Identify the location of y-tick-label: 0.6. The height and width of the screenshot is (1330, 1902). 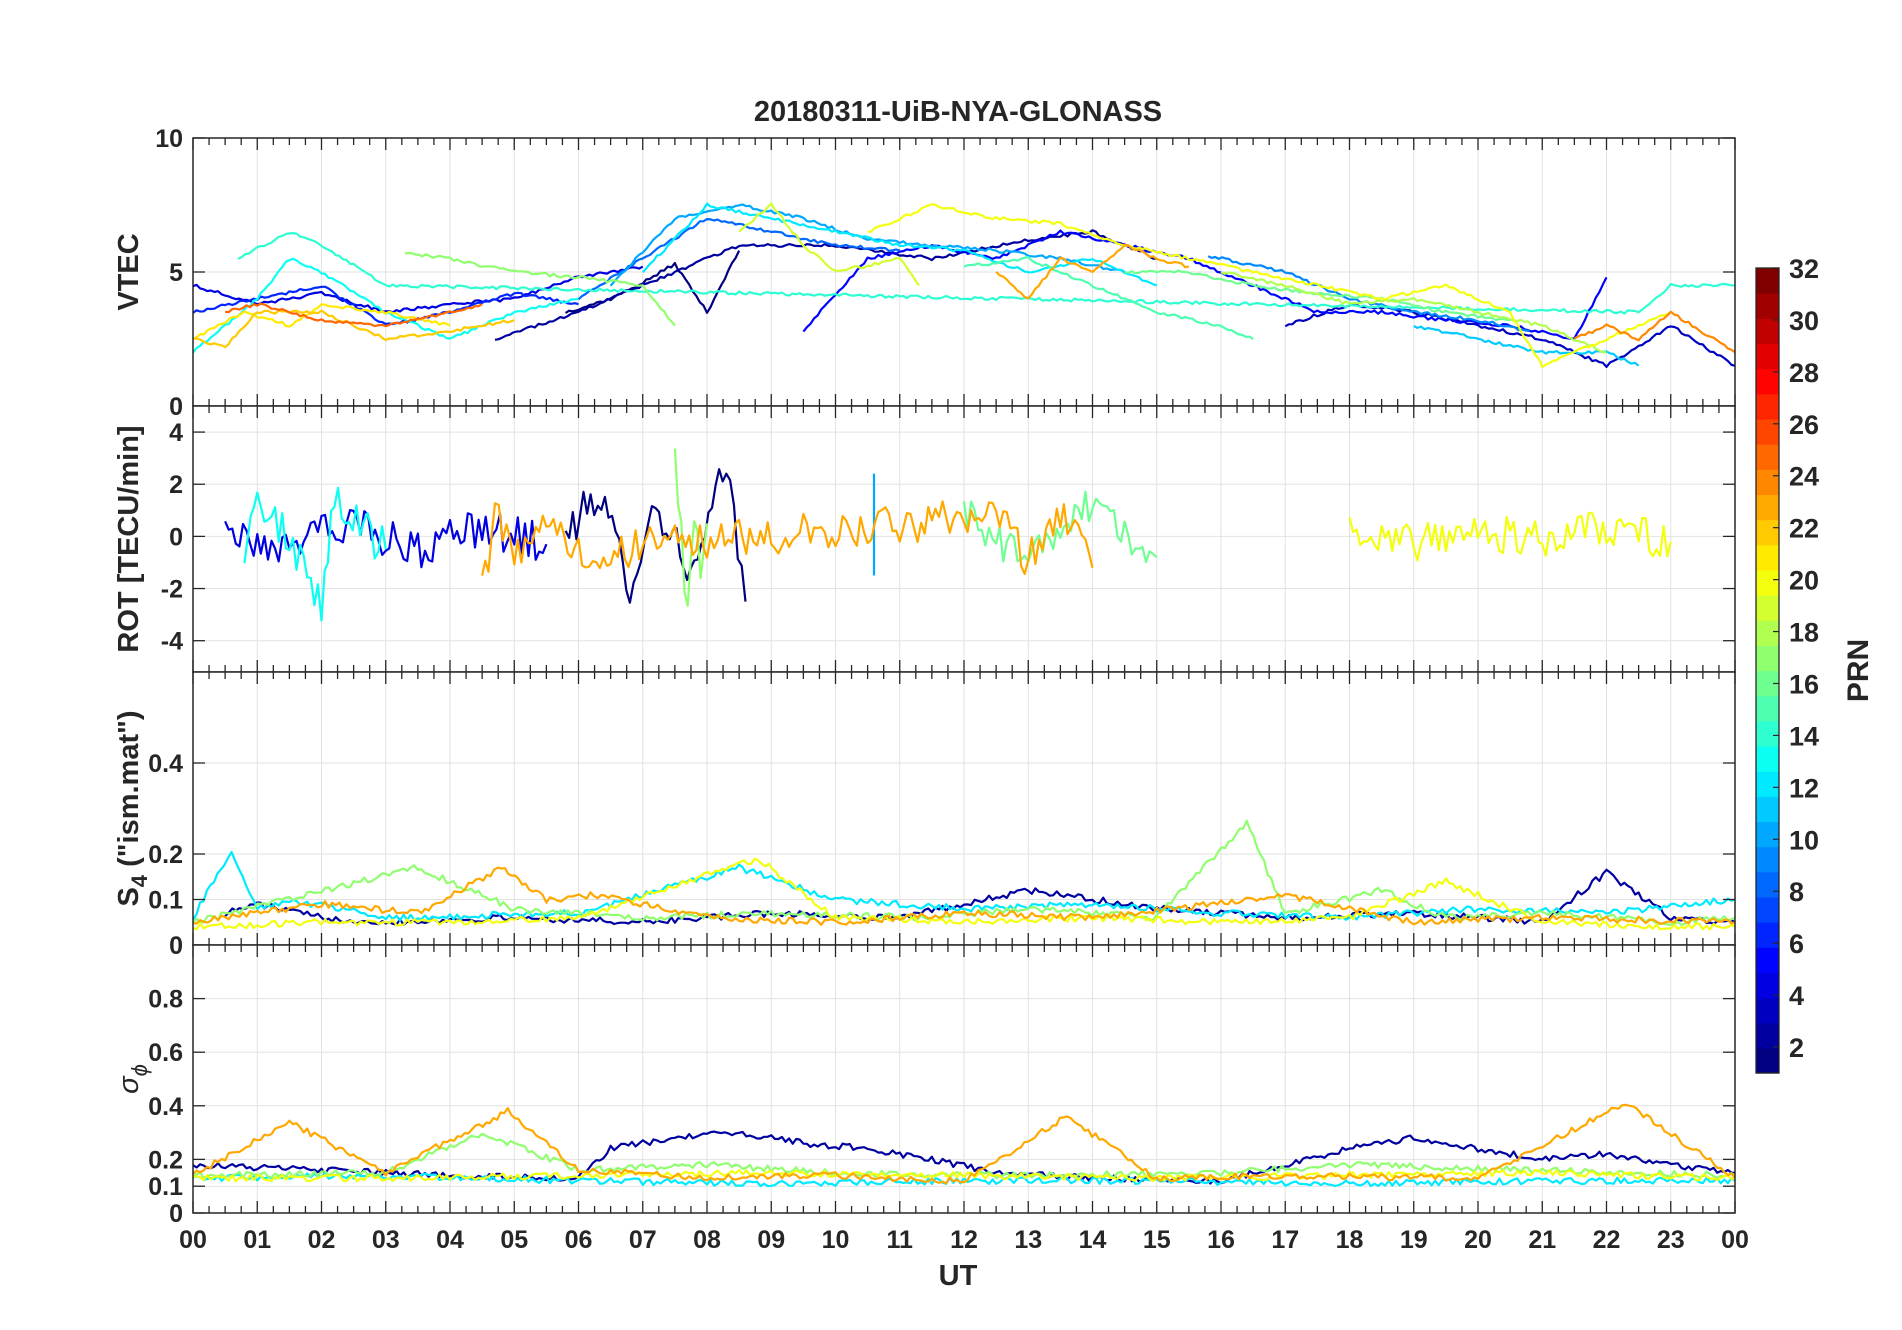
(165, 1053).